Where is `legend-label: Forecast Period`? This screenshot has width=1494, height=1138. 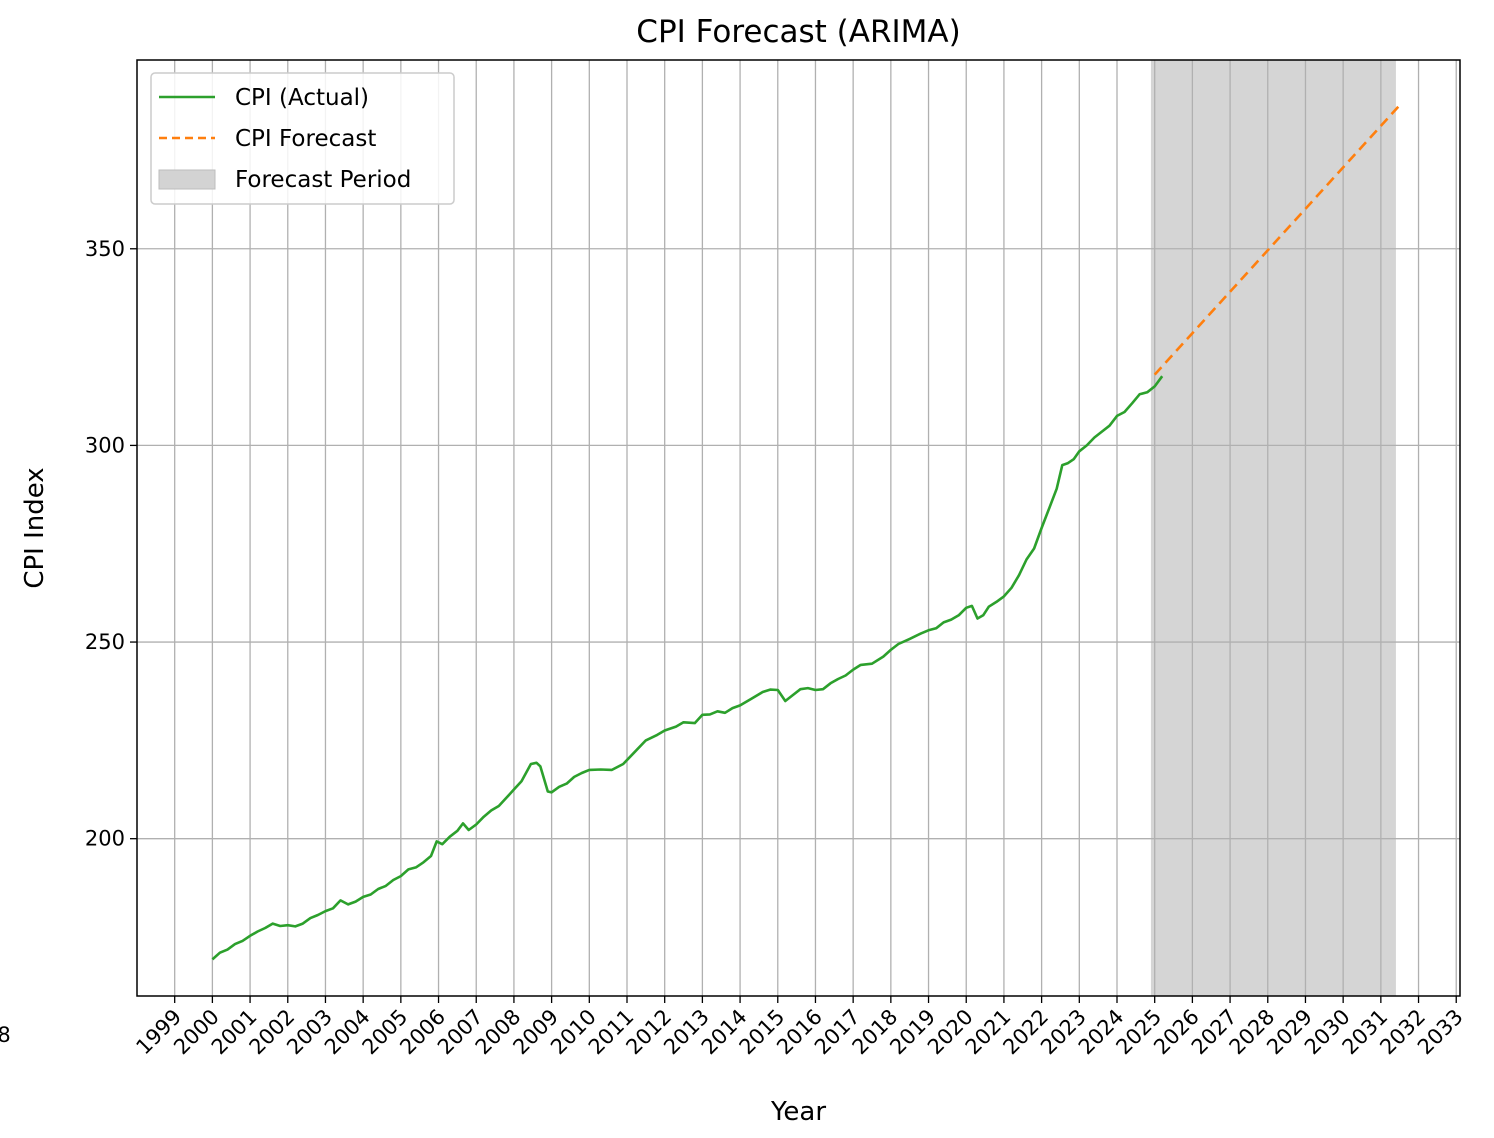
legend-label: Forecast Period is located at coordinates (323, 180).